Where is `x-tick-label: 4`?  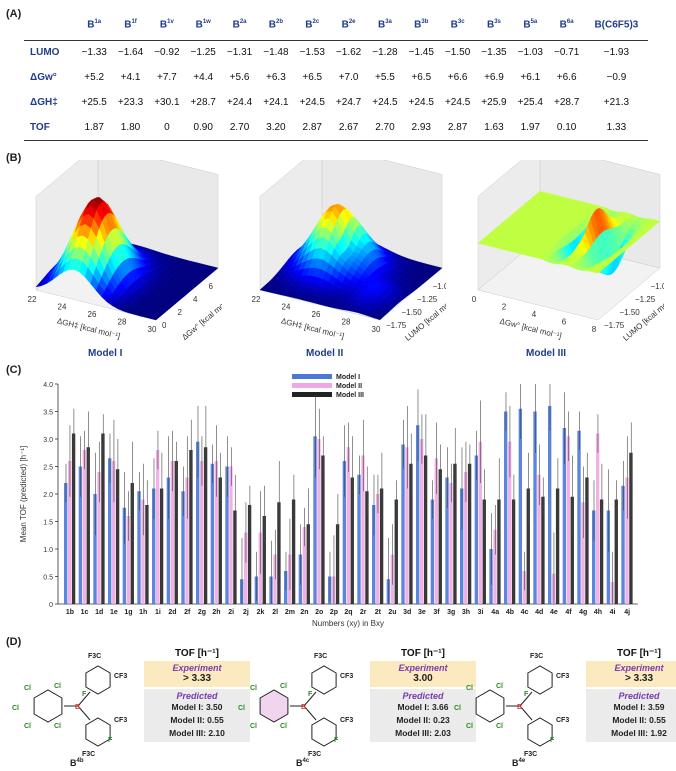 x-tick-label: 4 is located at coordinates (534, 314).